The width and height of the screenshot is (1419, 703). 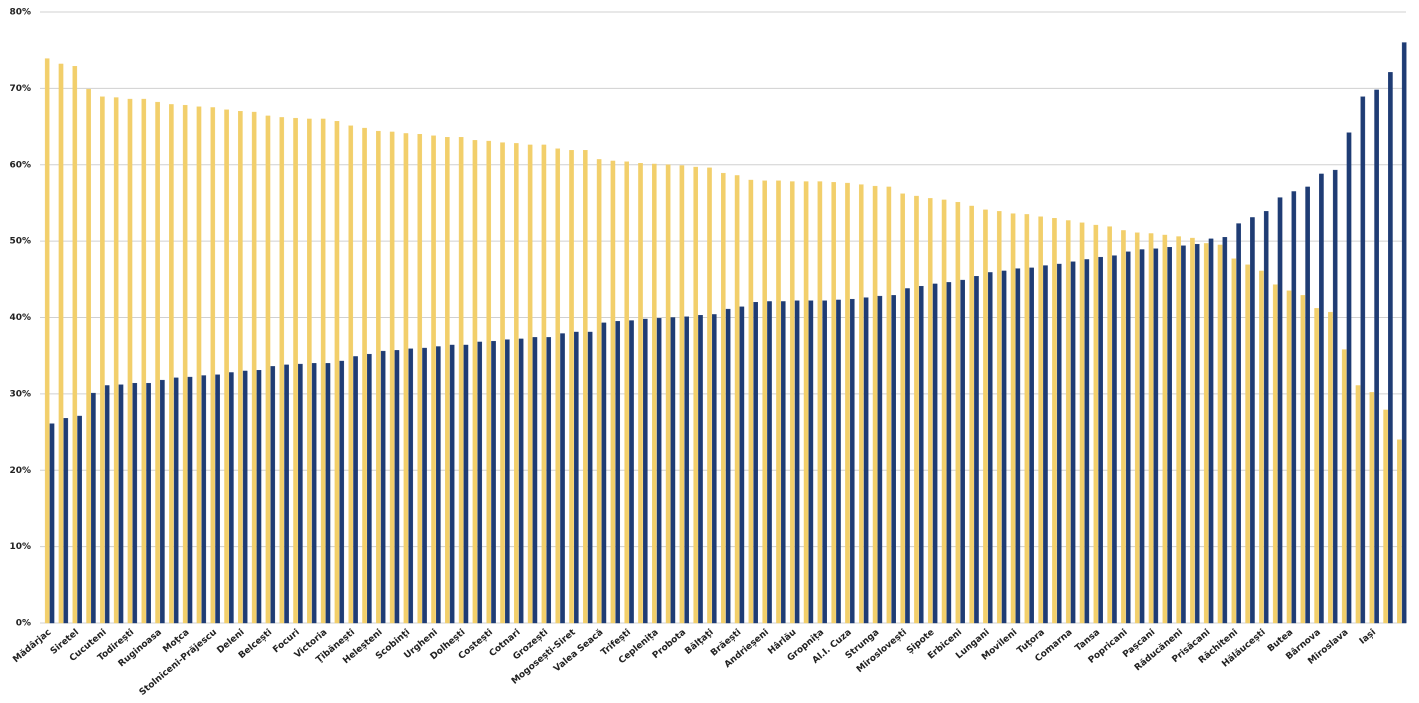 I want to click on y-tick-label: 80%, so click(x=20, y=13).